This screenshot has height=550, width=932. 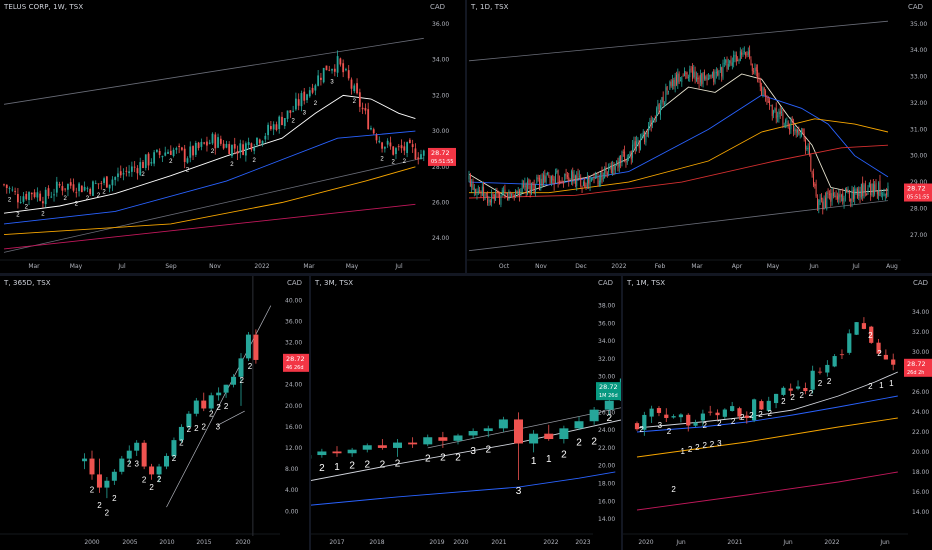 What do you see at coordinates (918, 209) in the screenshot?
I see `y-tick-label: 28.00` at bounding box center [918, 209].